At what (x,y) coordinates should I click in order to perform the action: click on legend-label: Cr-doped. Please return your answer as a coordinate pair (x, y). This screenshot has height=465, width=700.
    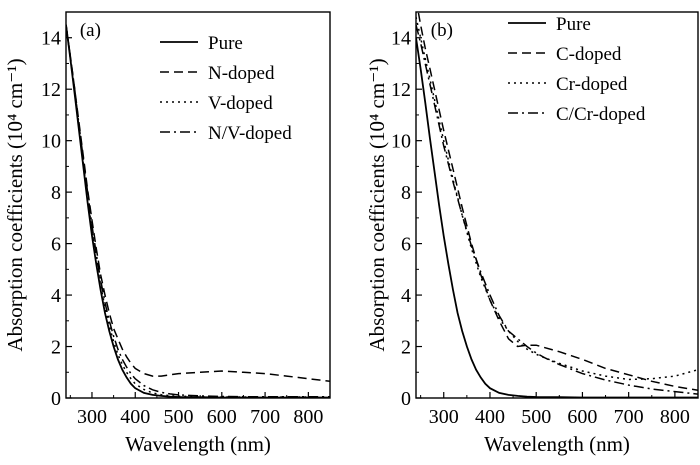
    Looking at the image, I should click on (592, 84).